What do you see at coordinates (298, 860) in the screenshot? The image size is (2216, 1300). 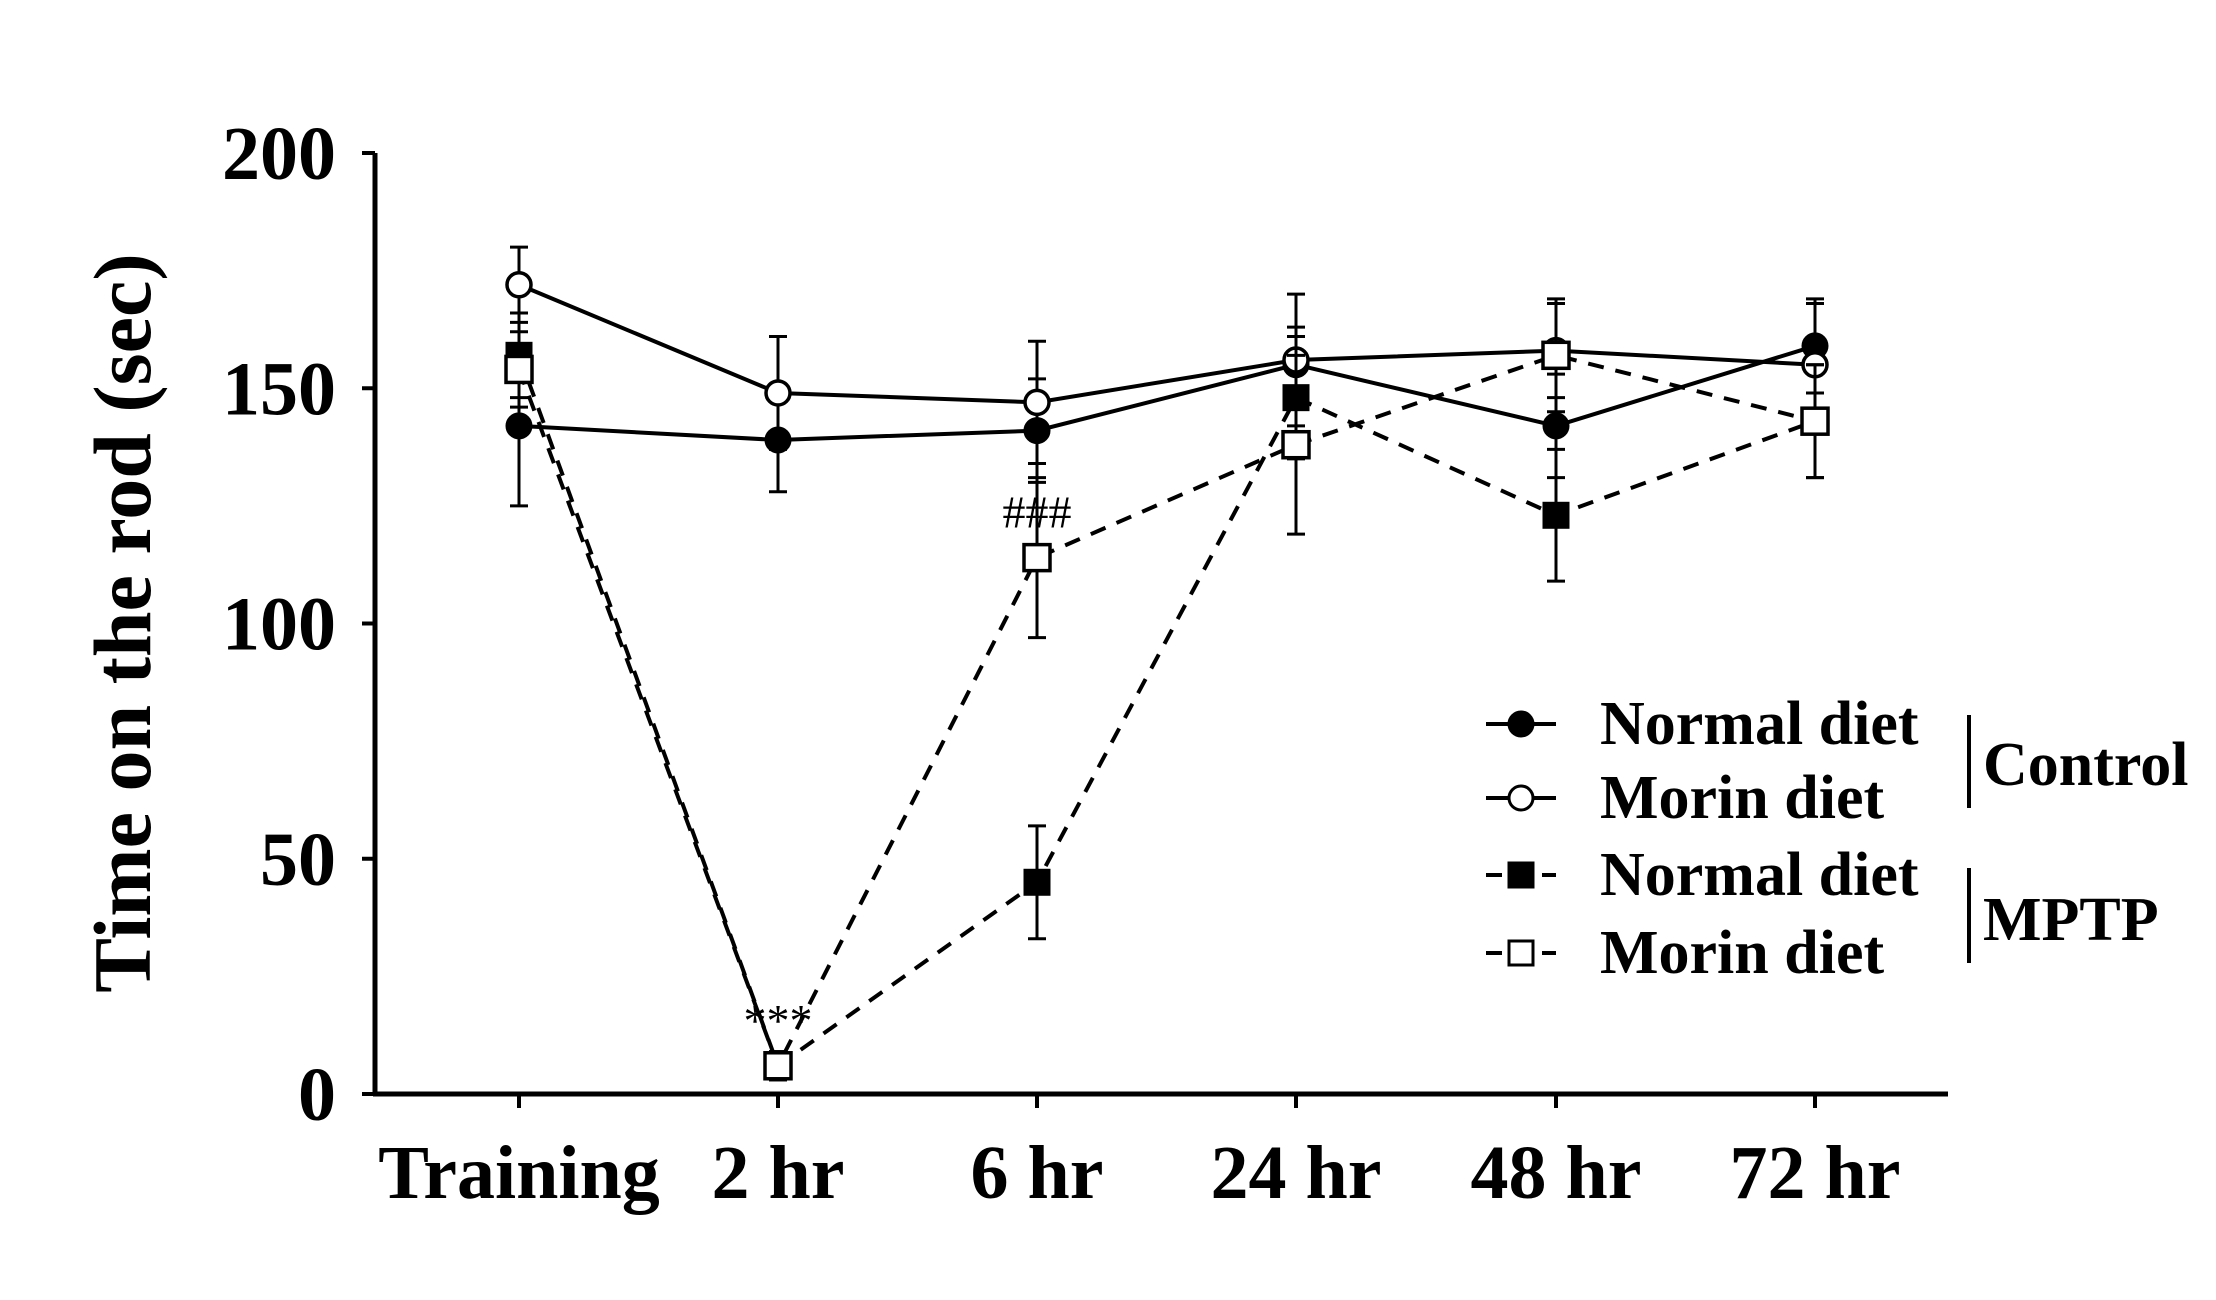 I see `y-tick-label: 50` at bounding box center [298, 860].